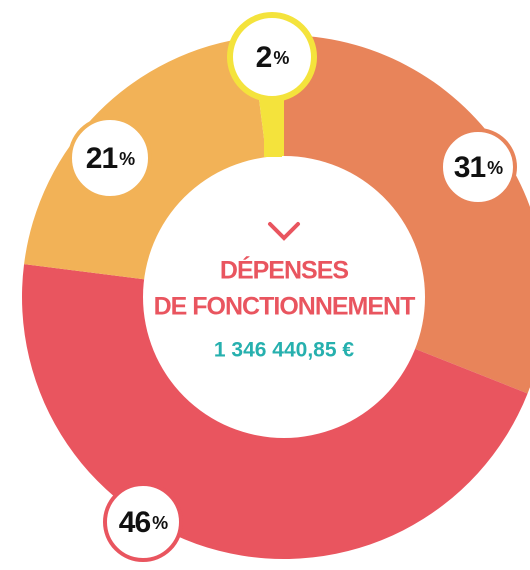 This screenshot has width=530, height=570. I want to click on center-total: 1 346 440,85 €, so click(284, 350).